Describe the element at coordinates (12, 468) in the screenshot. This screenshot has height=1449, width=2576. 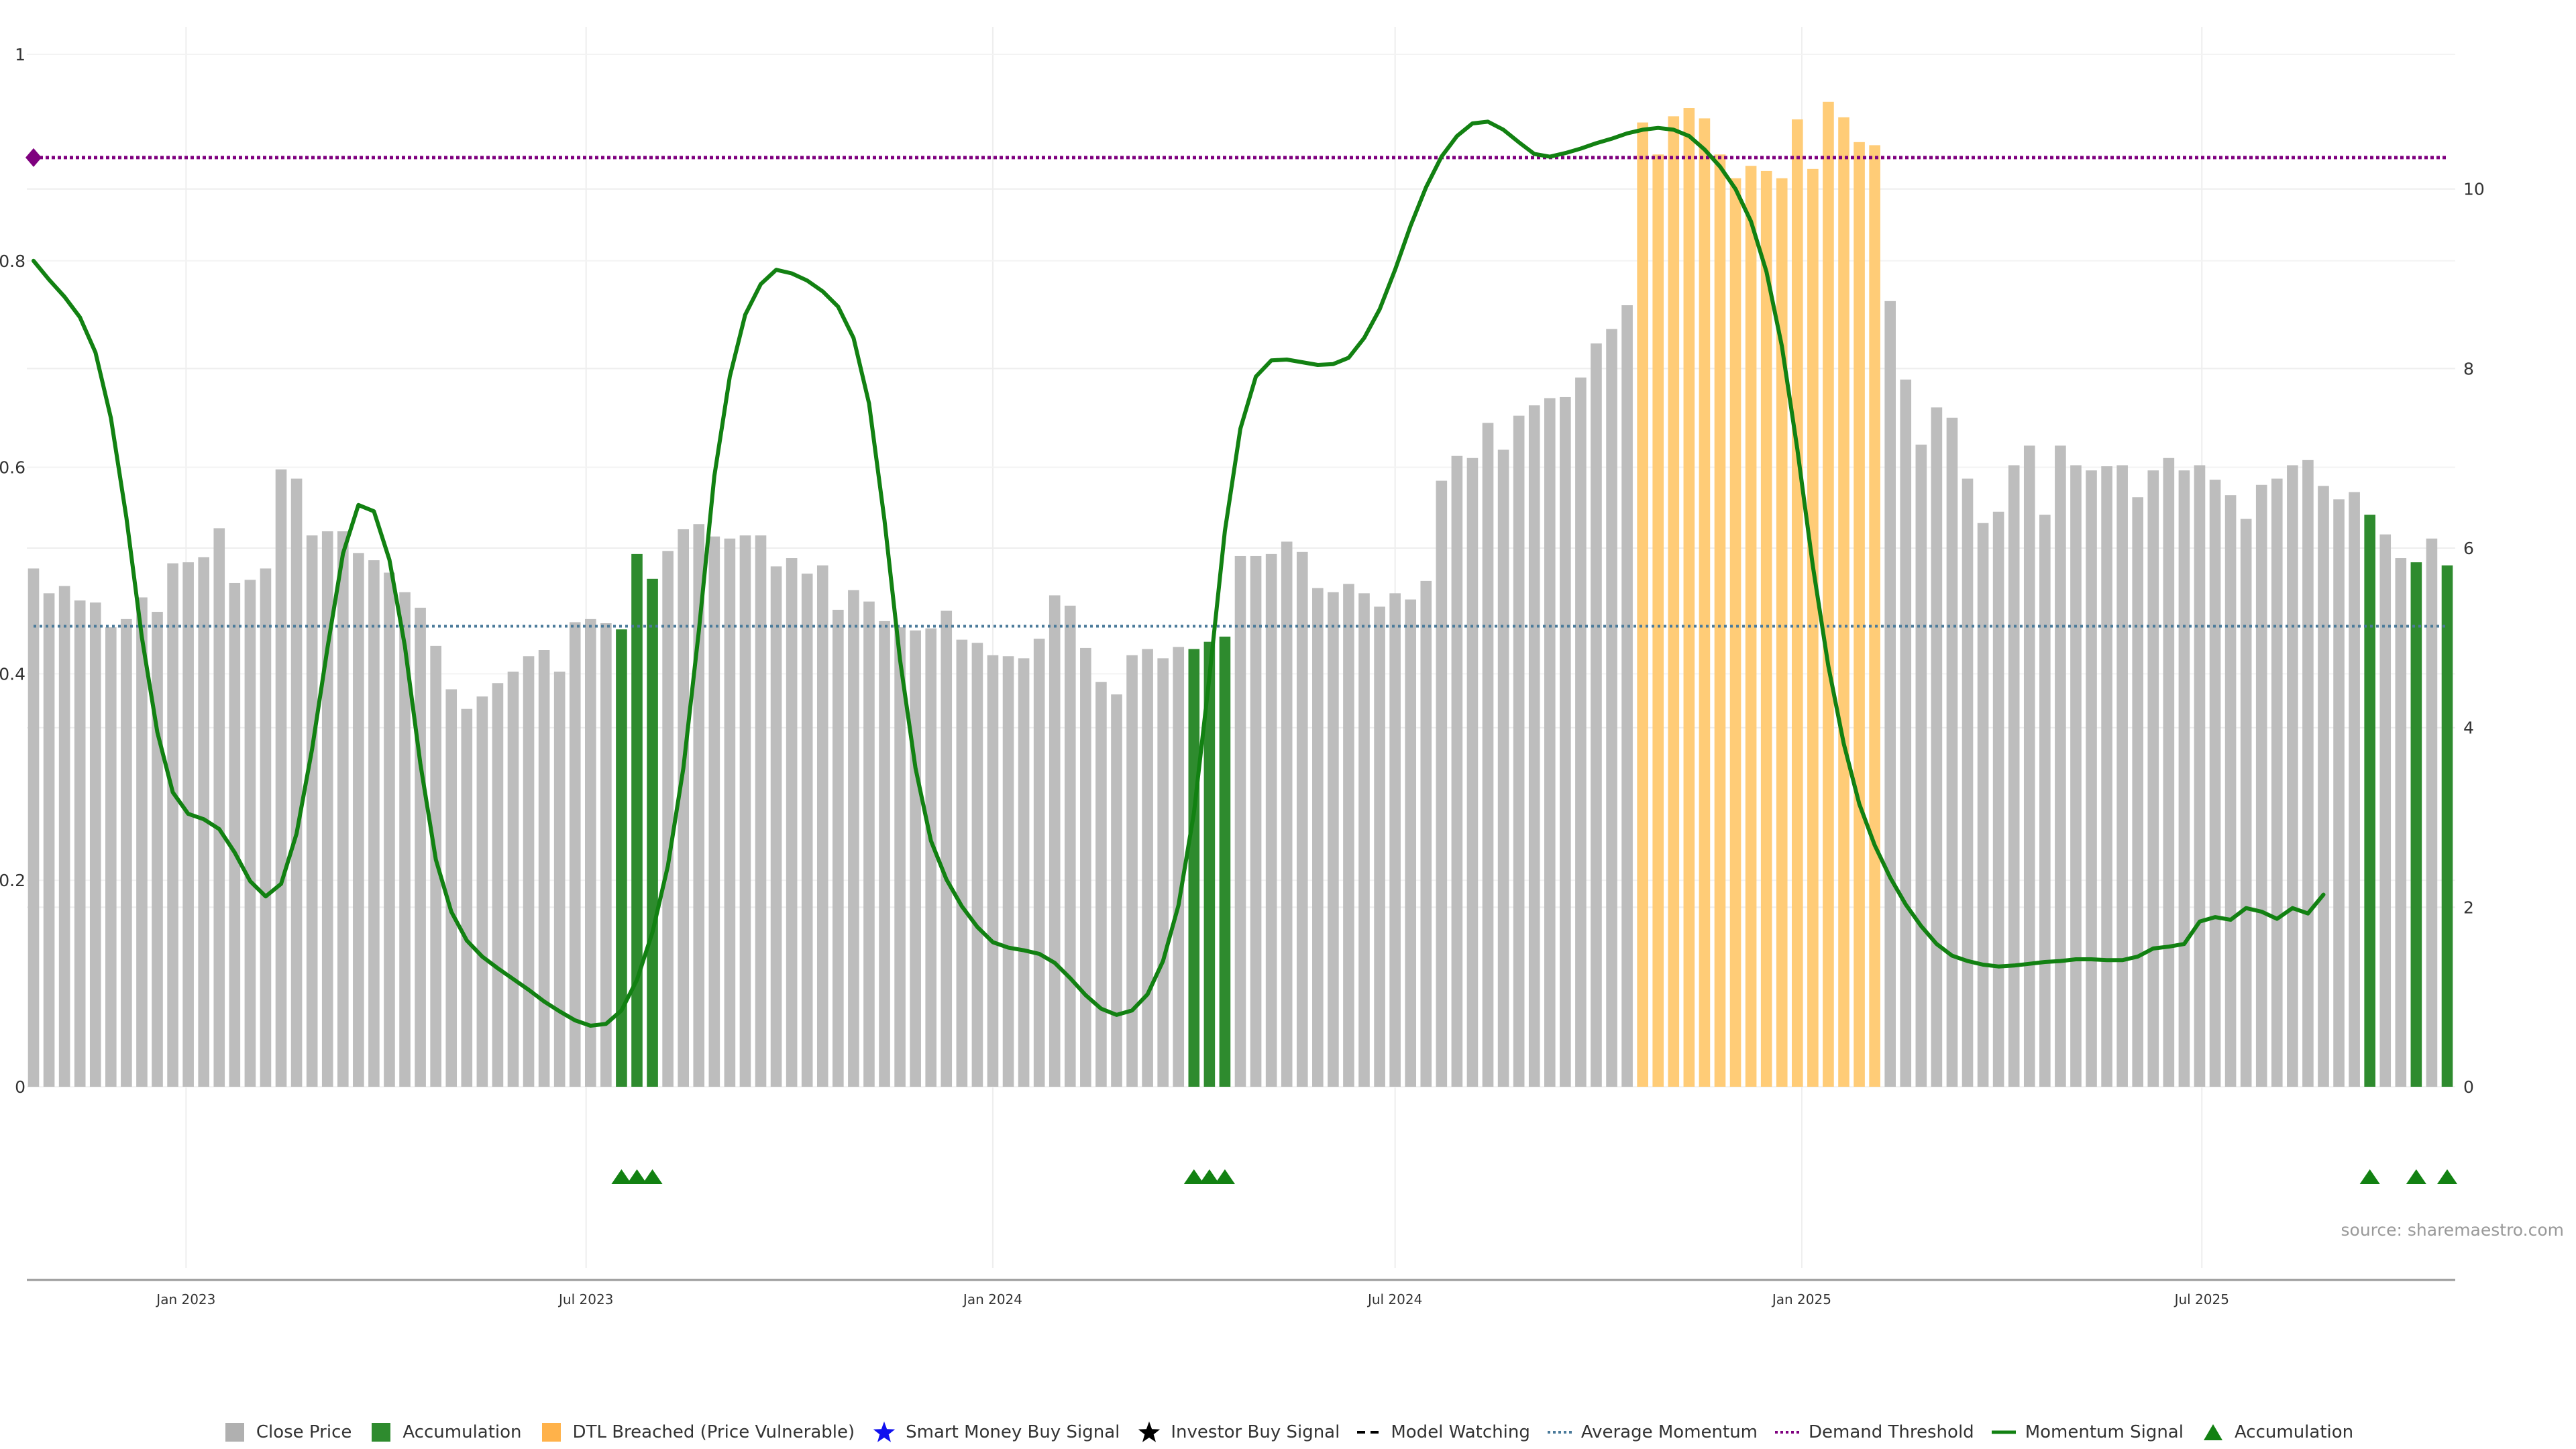
I see `left-tick-label: 0.6` at that location.